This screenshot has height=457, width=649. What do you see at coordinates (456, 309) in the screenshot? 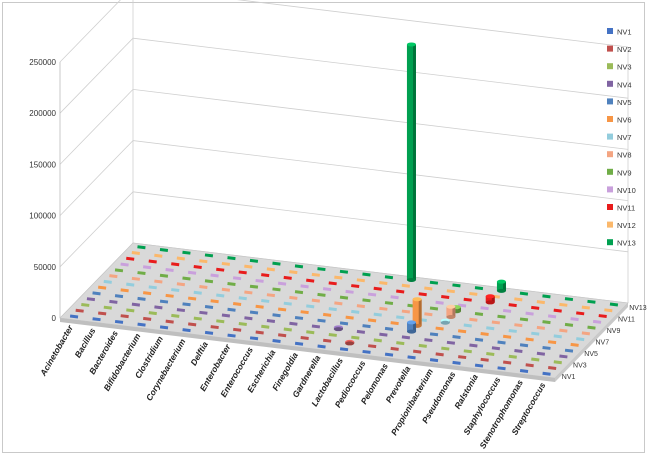
I see `bar-nv9` at bounding box center [456, 309].